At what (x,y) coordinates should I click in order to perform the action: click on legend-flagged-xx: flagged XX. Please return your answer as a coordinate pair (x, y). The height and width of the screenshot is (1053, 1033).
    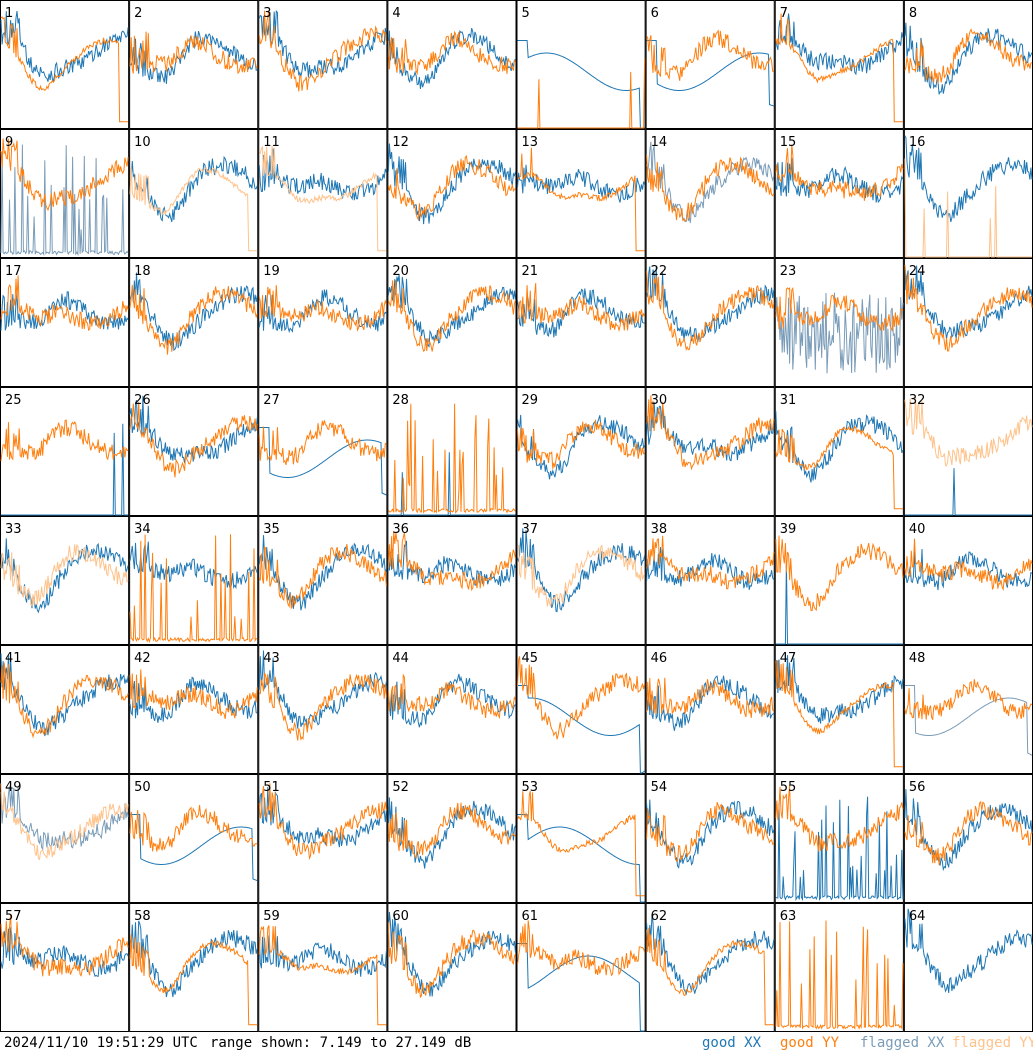
    Looking at the image, I should click on (902, 1043).